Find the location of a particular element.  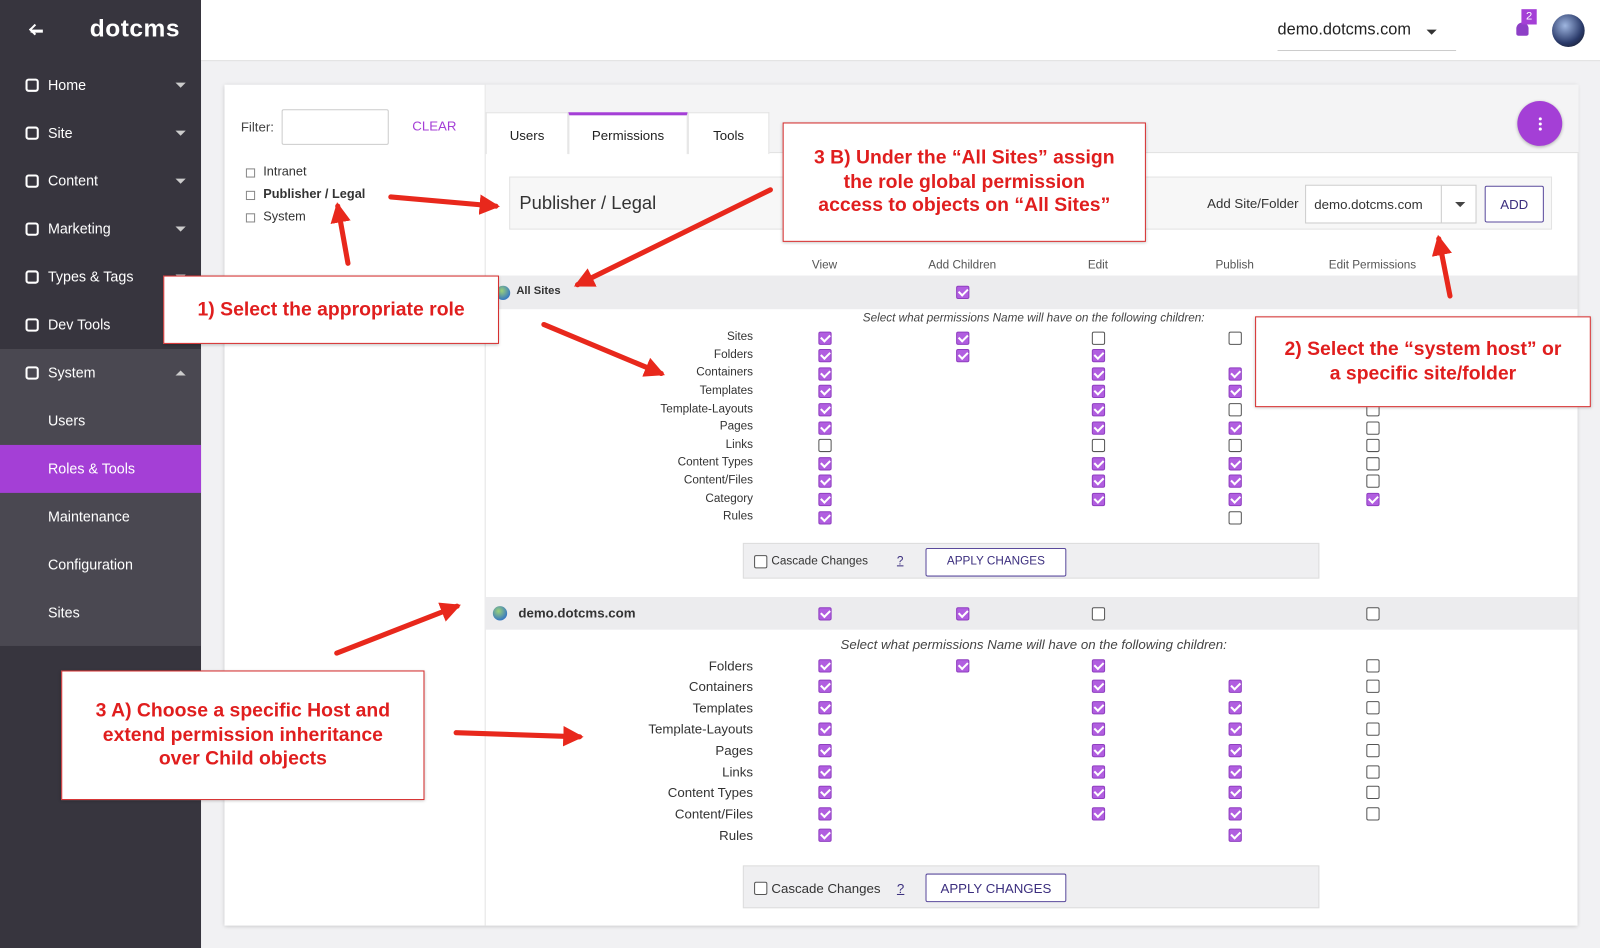

site-selector: demo.dotcms.com is located at coordinates (1367, 35).